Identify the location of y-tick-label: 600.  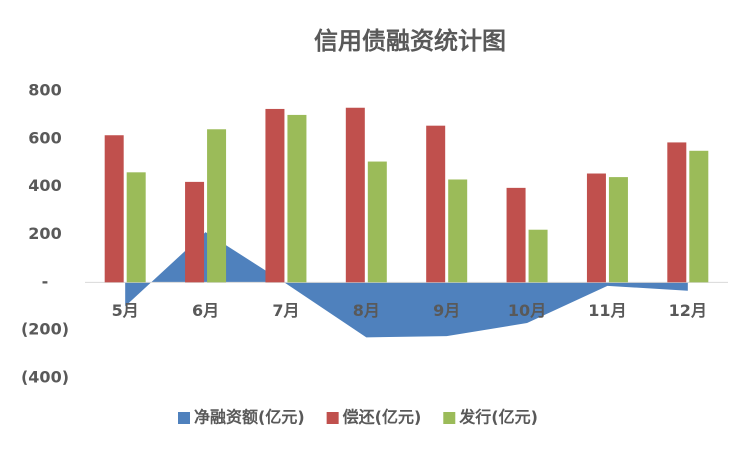
(44, 137).